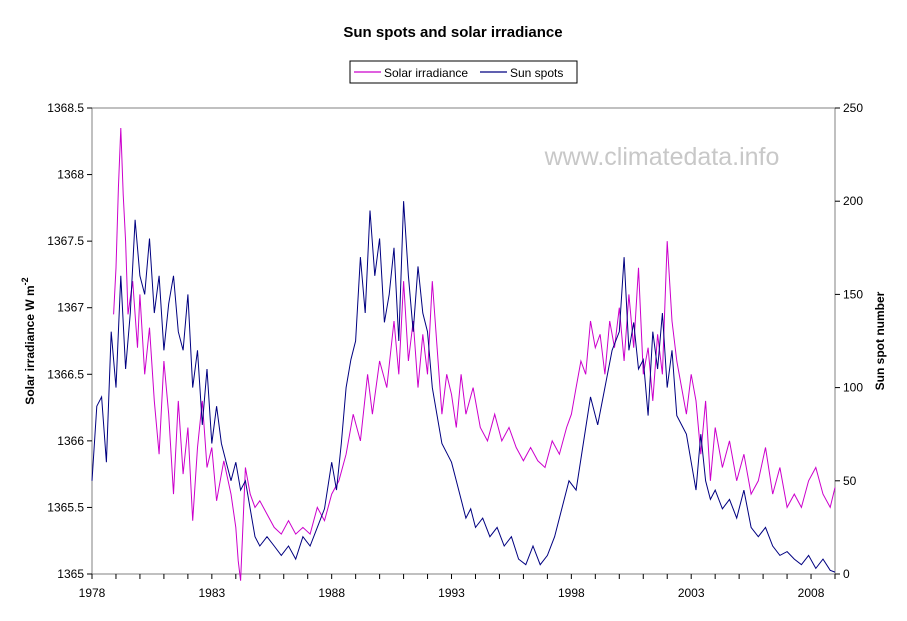 The height and width of the screenshot is (621, 907). What do you see at coordinates (880, 340) in the screenshot?
I see `right-axis-title: Sun spot number` at bounding box center [880, 340].